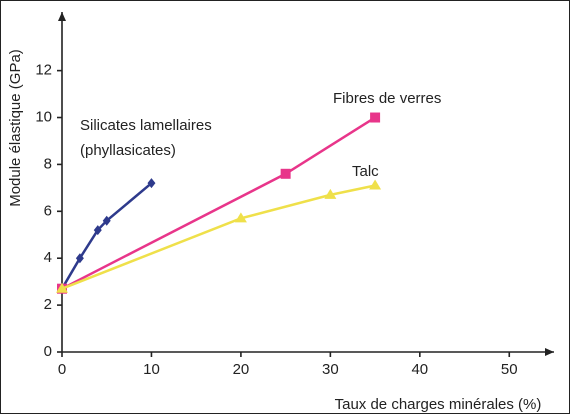 Image resolution: width=570 pixels, height=414 pixels. What do you see at coordinates (48, 304) in the screenshot?
I see `y-tick-label: 2` at bounding box center [48, 304].